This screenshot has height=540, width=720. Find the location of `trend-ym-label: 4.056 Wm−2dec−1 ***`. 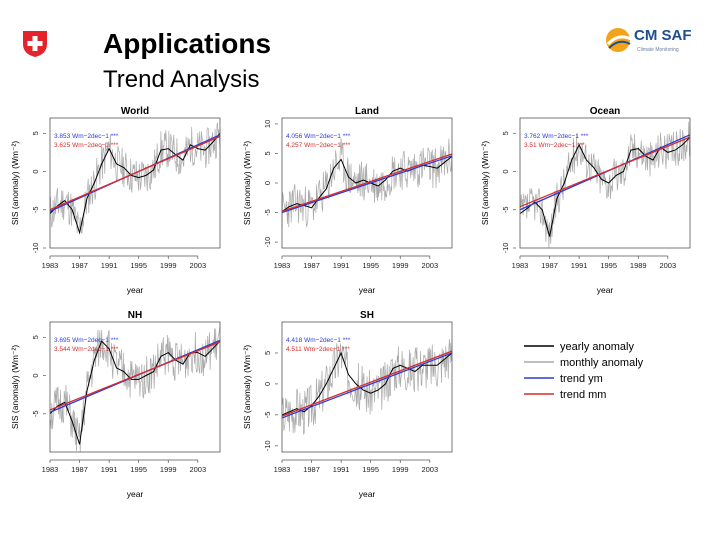

trend-ym-label: 4.056 Wm−2dec−1 *** is located at coordinates (318, 136).